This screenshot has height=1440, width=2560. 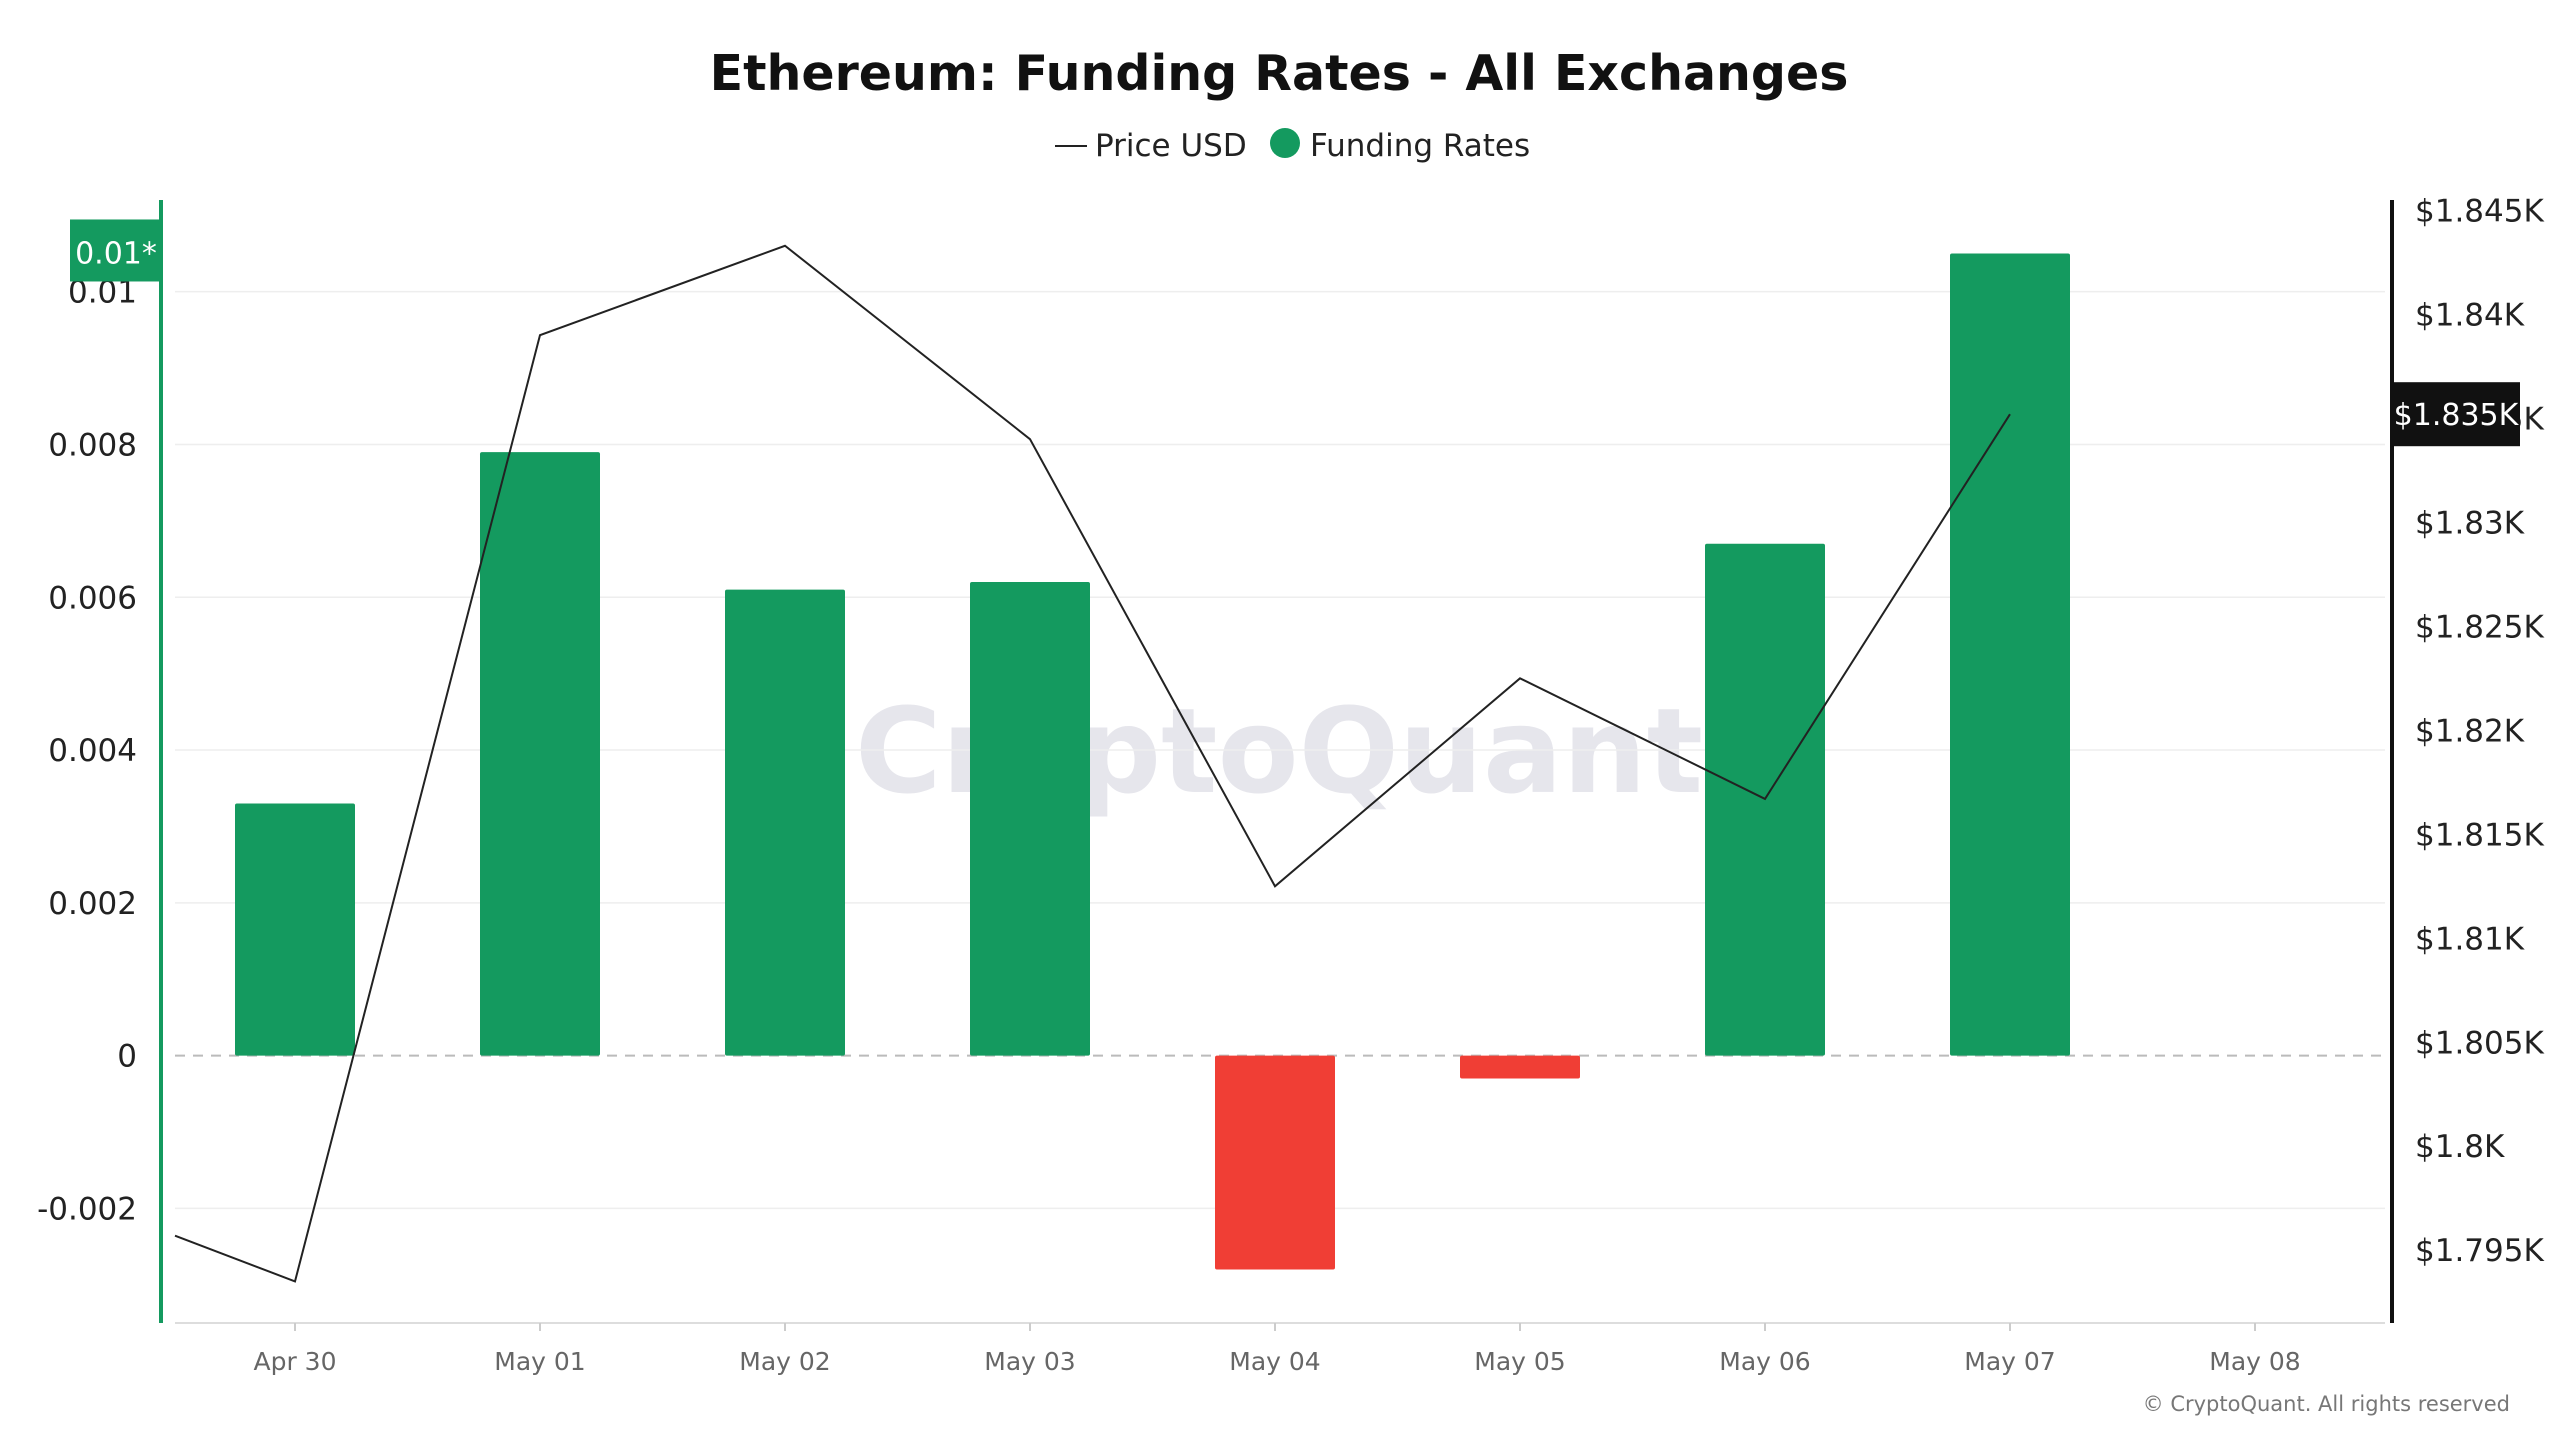 I want to click on copyright: © CryptoQuant. All rights reserved, so click(x=2326, y=1404).